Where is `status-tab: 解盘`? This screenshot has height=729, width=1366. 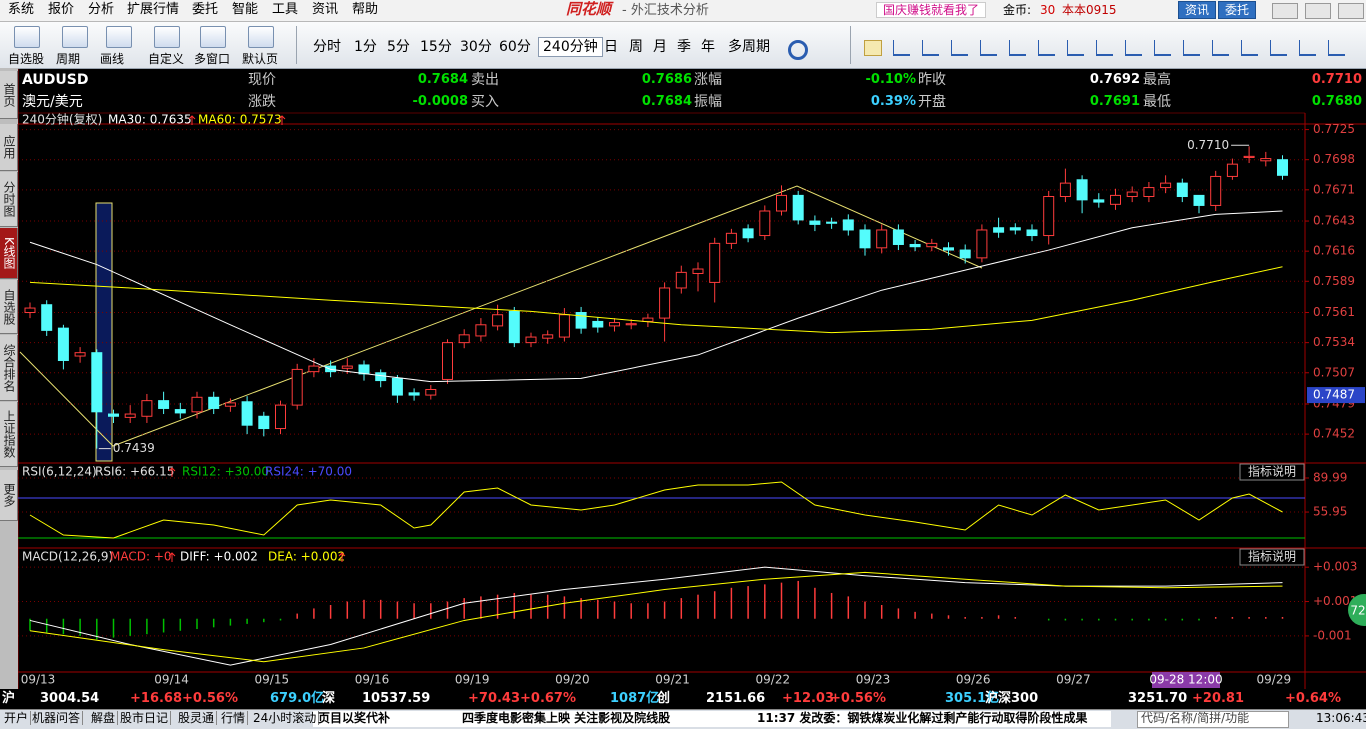
status-tab: 解盘 is located at coordinates (104, 718).